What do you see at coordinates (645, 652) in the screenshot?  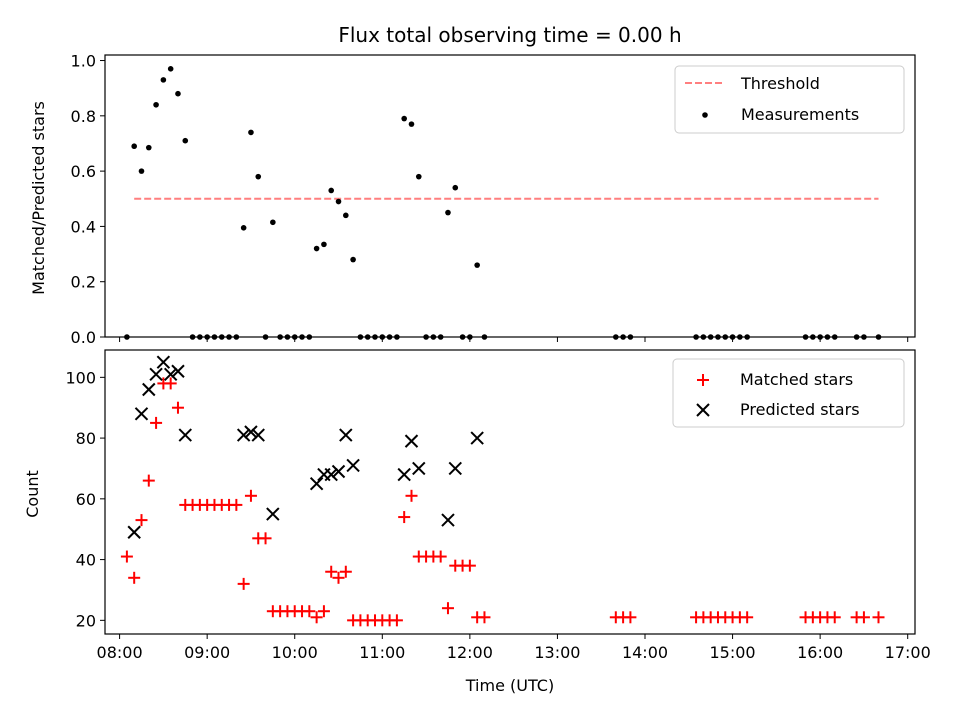 I see `x-tick-label: 14:00` at bounding box center [645, 652].